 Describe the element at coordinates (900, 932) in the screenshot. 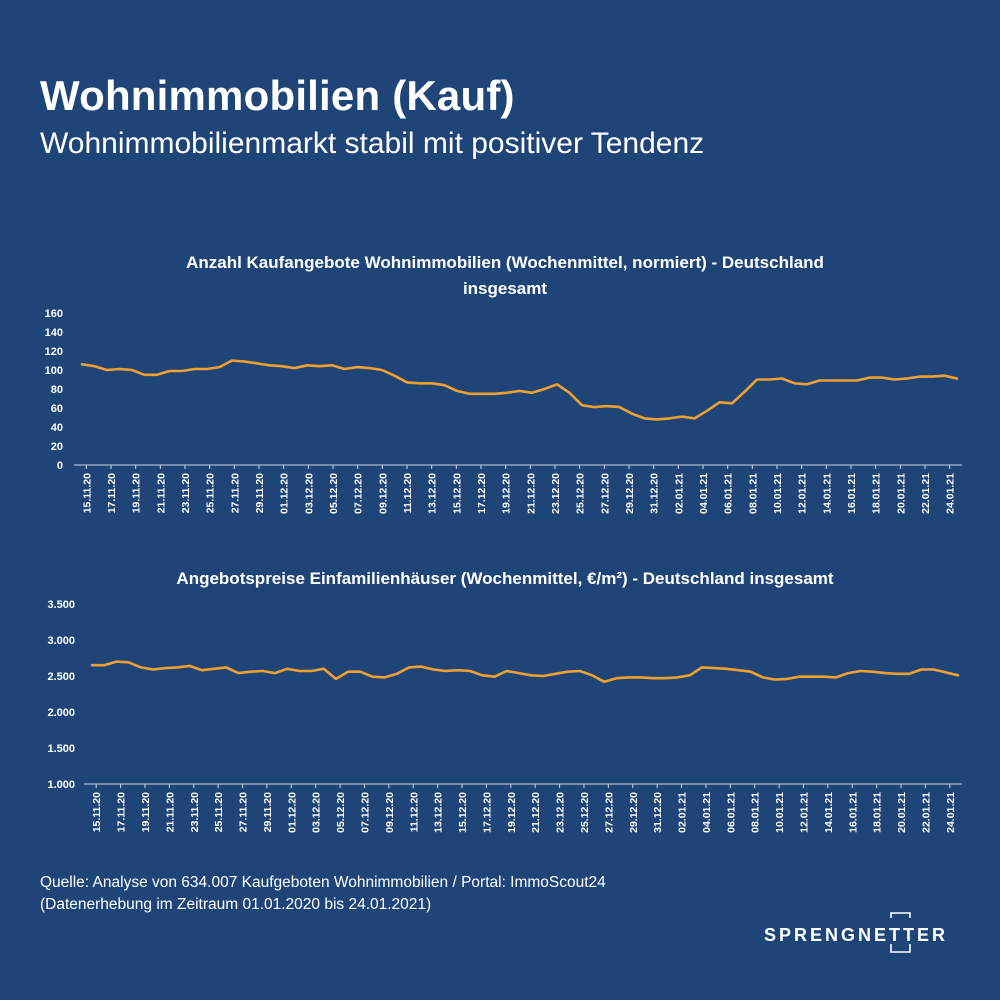

I see `logo-mark-icon` at that location.